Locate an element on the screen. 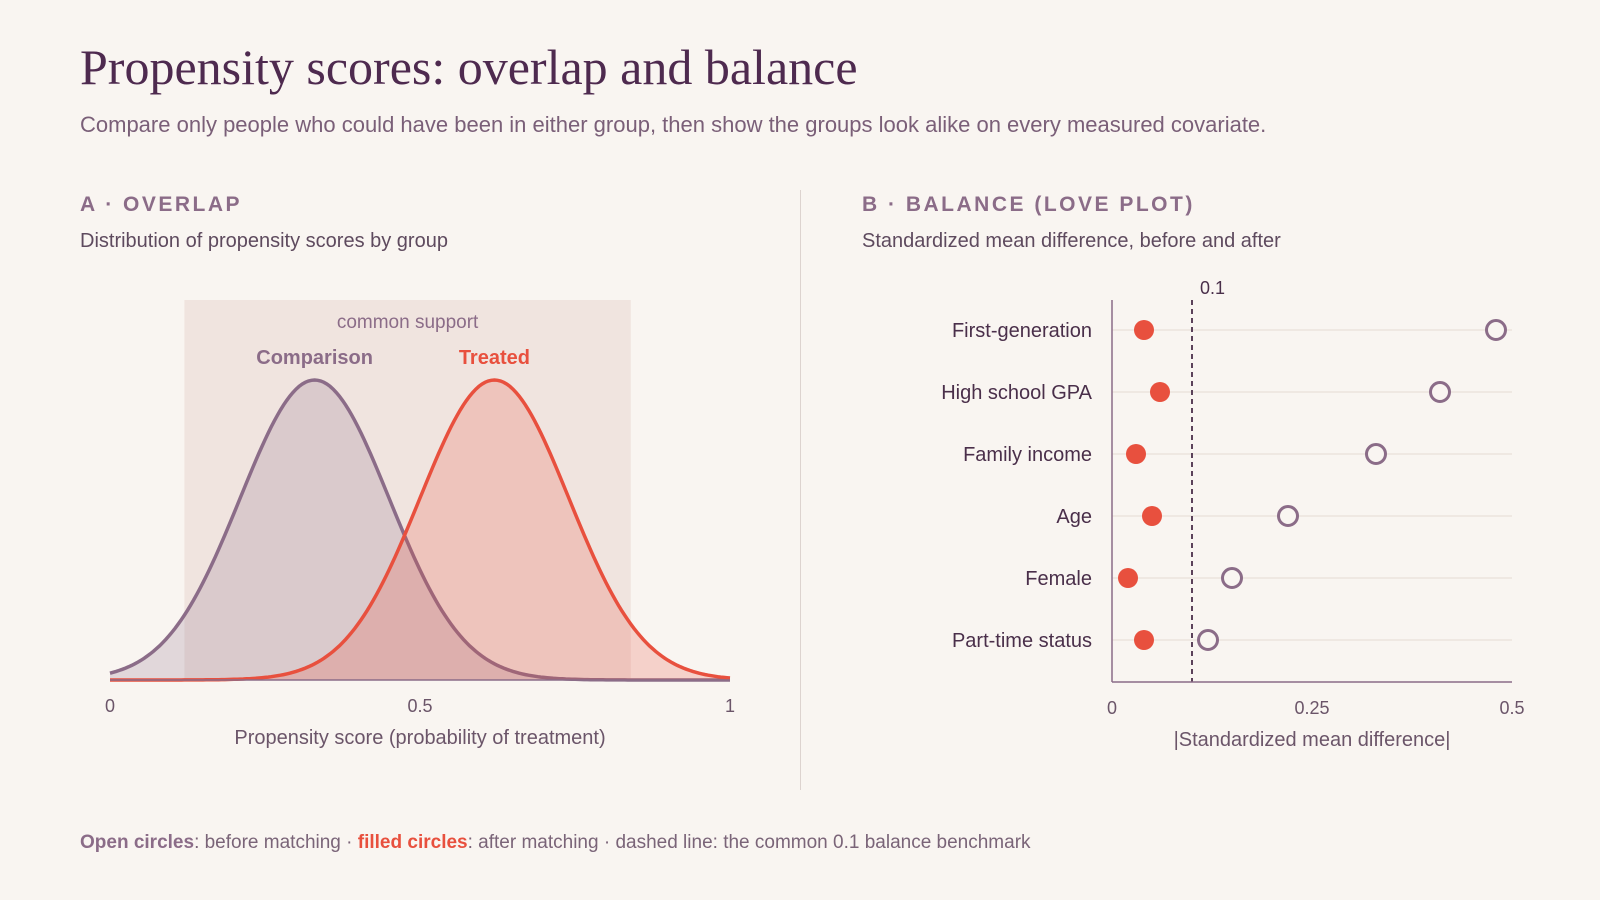  footer-filled-label: filled circles is located at coordinates (412, 842).